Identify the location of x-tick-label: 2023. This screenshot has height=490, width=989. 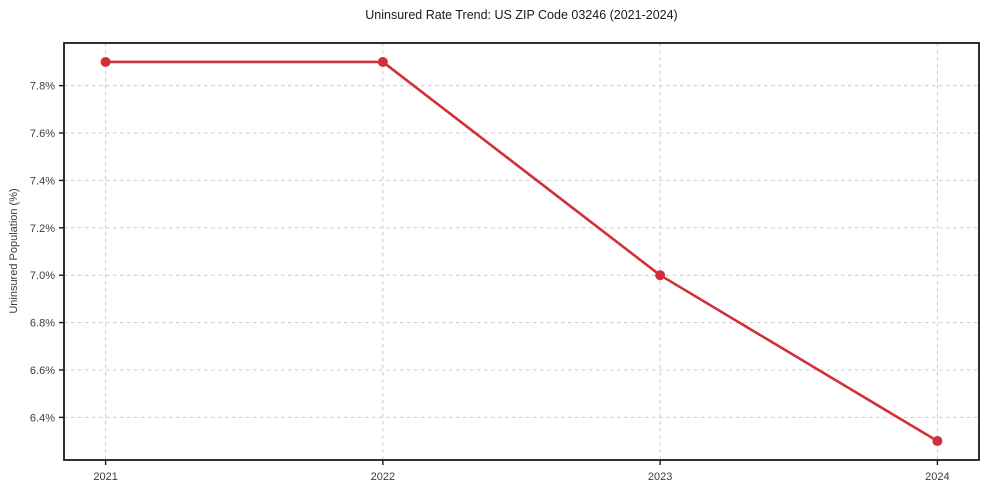
(660, 477).